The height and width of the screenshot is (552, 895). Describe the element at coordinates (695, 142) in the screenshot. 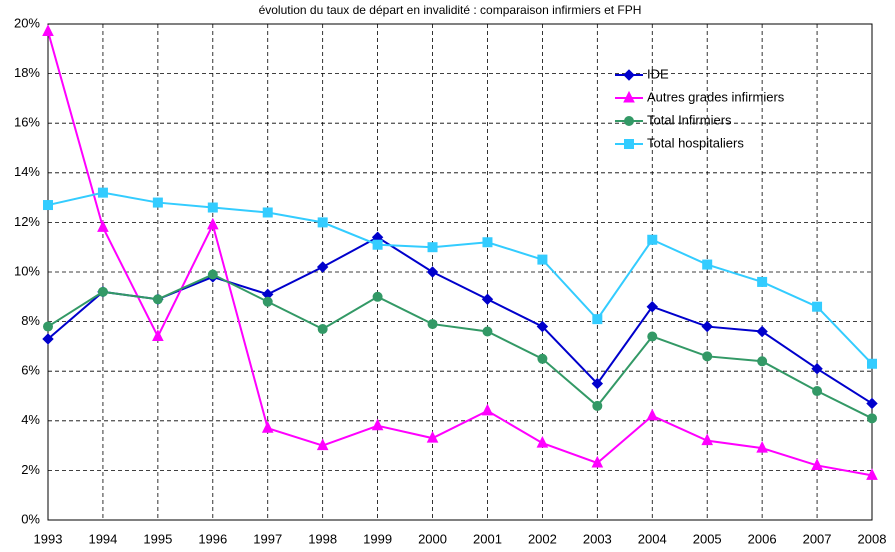

I see `legend-label: Total hospitaliers` at that location.